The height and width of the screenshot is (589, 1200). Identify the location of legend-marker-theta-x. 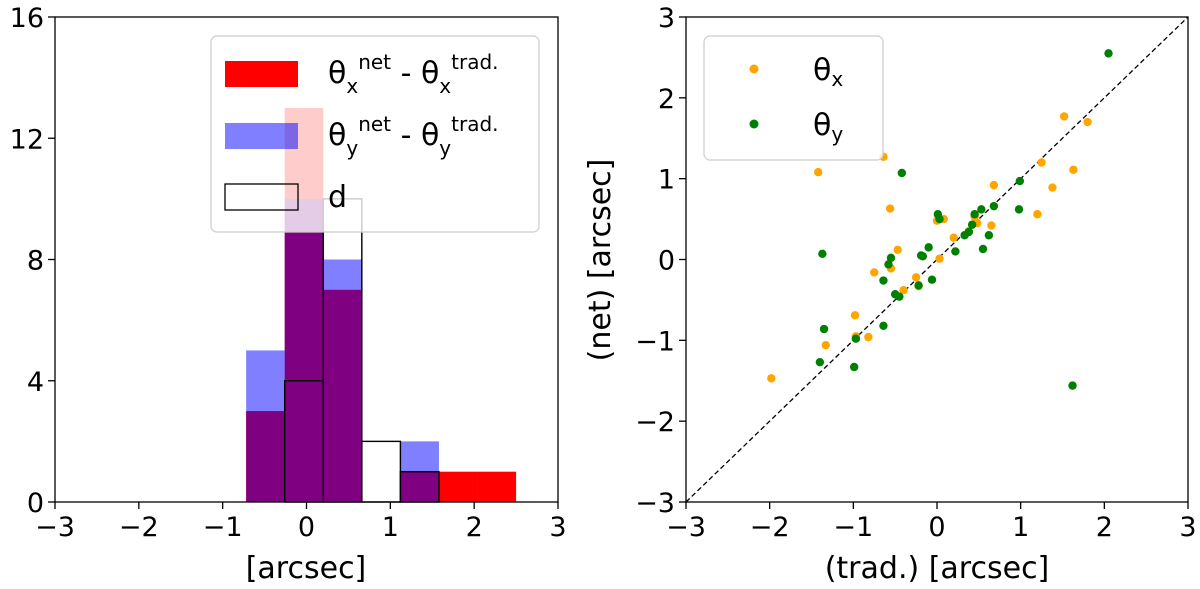
(754, 69).